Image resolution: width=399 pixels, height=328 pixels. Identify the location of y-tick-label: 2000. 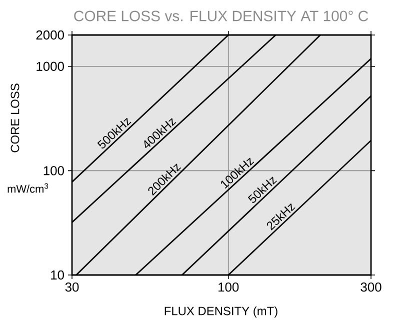
(50, 35).